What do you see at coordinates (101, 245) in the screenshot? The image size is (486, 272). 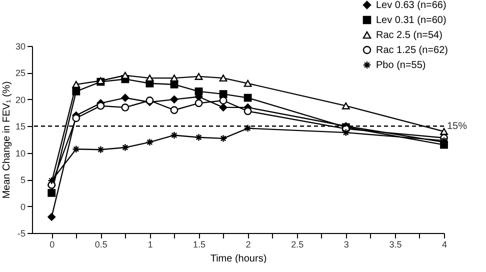 I see `x-tick-label: 0.5` at bounding box center [101, 245].